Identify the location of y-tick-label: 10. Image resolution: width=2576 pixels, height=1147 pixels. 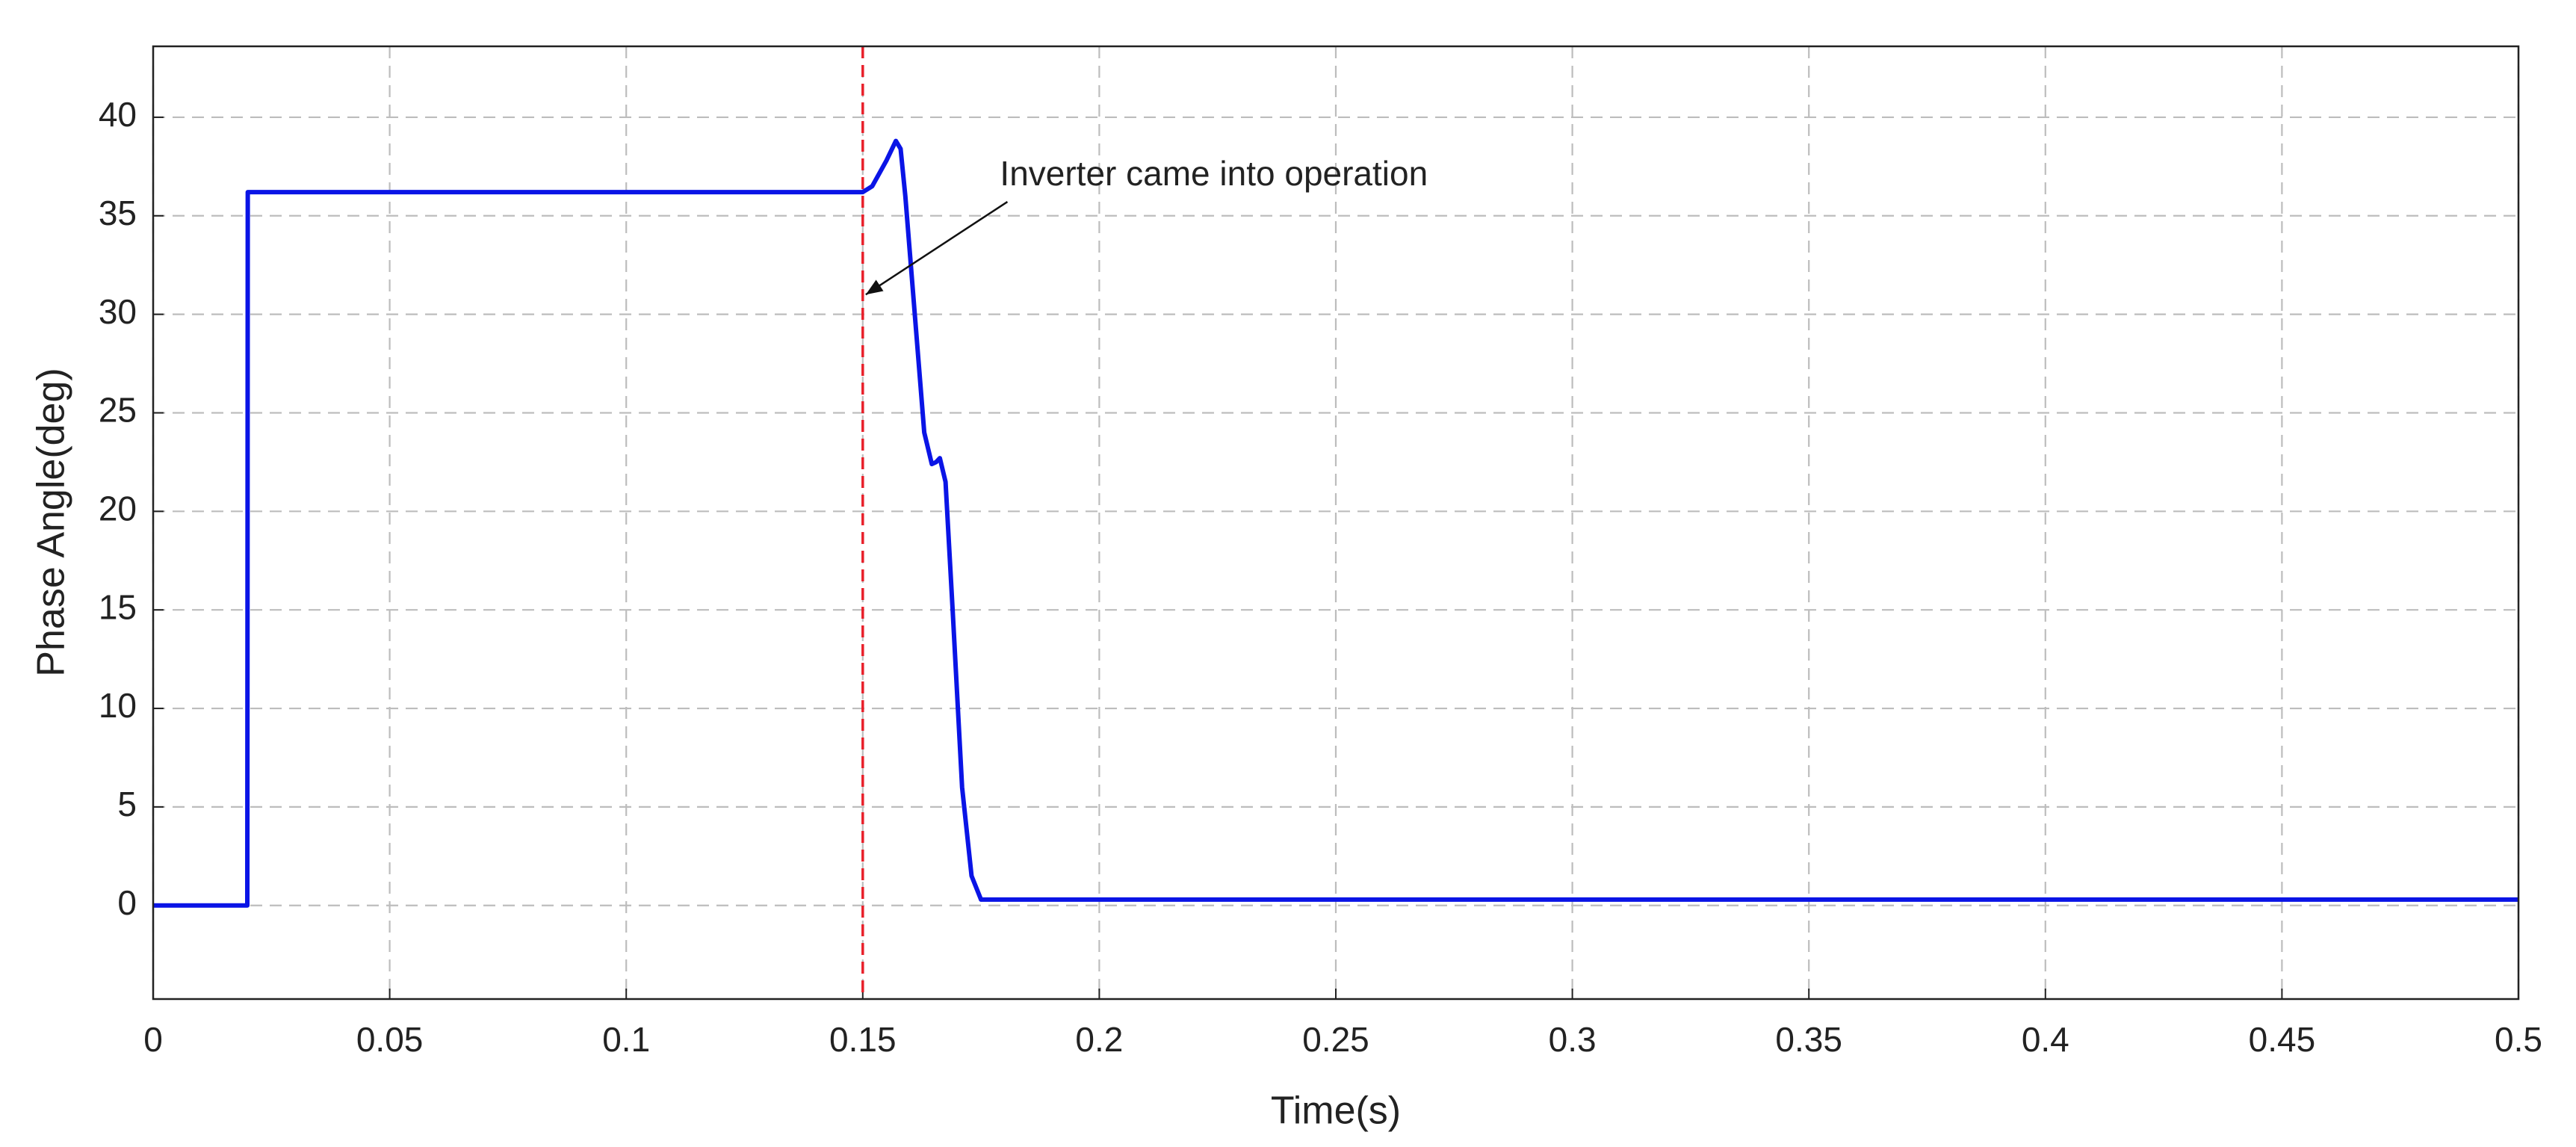
(118, 705).